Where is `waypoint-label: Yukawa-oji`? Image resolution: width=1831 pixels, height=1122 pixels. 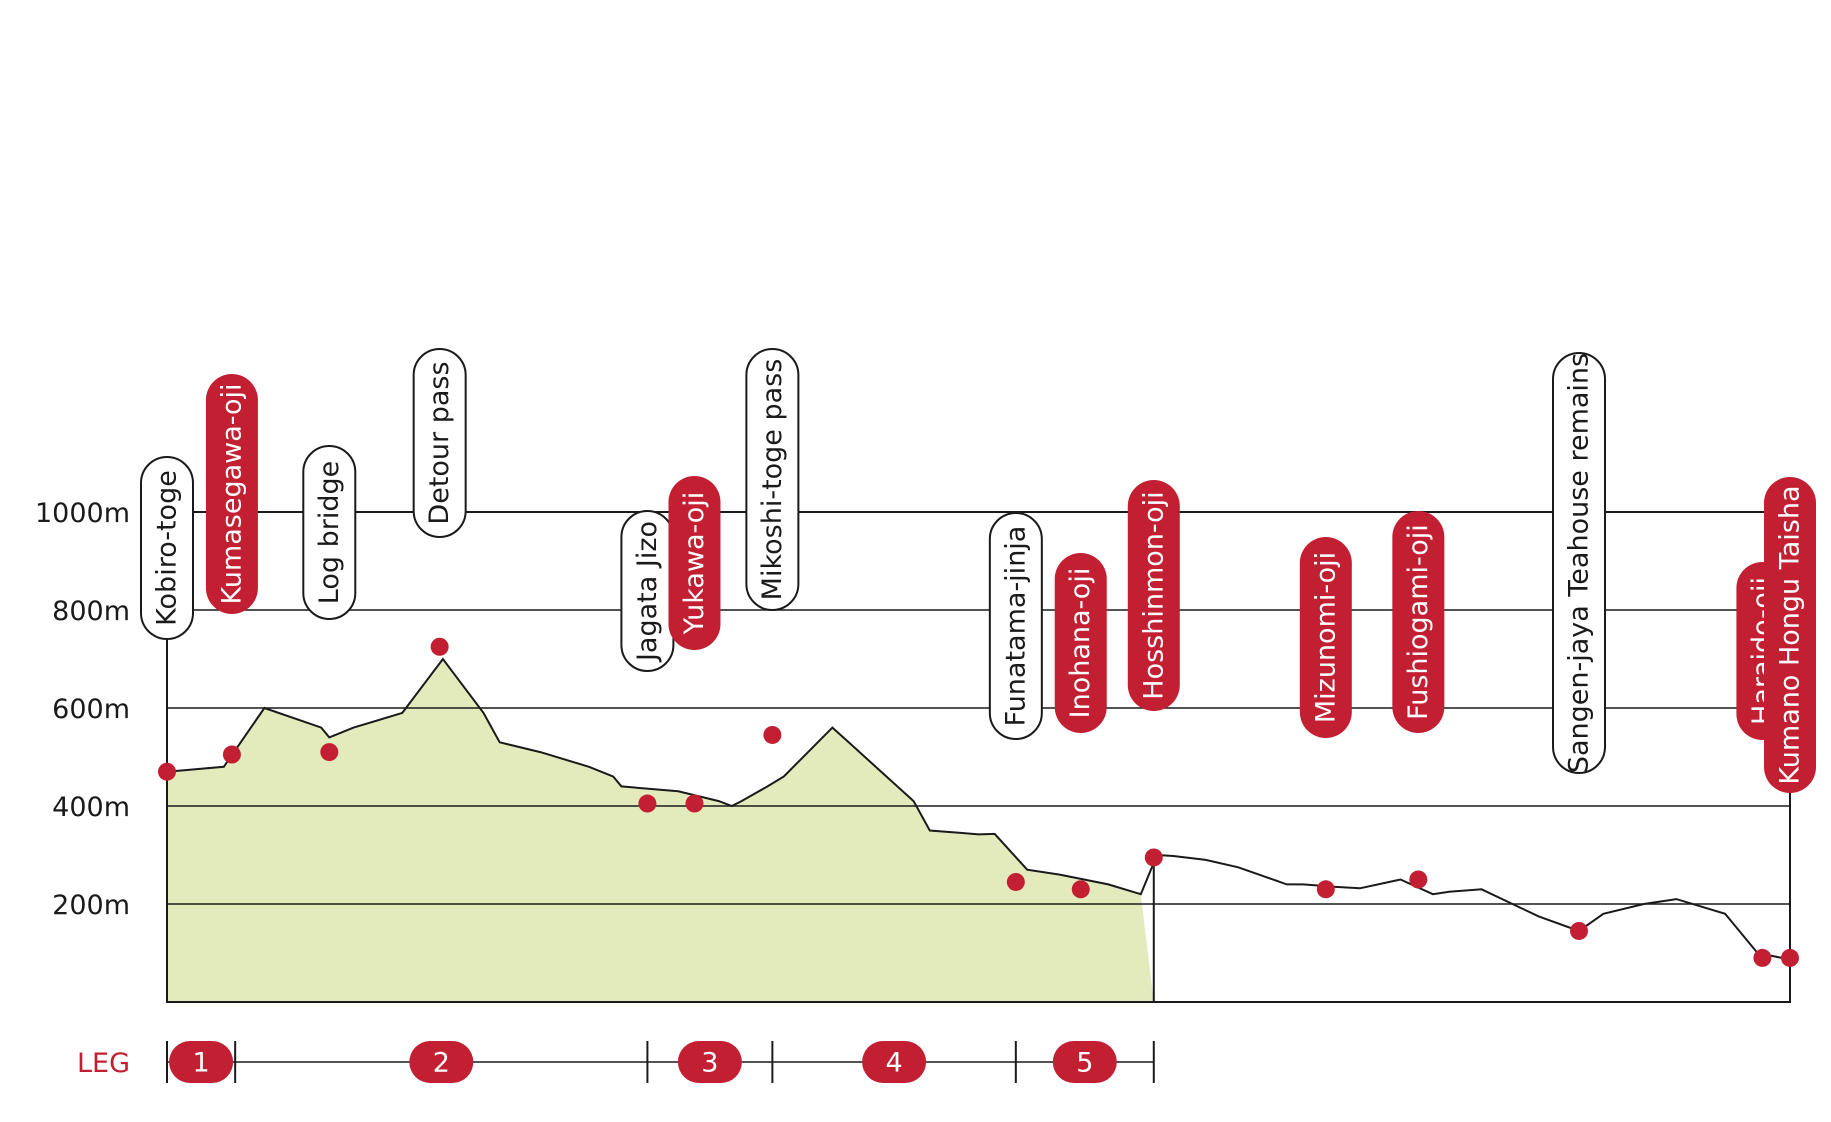 waypoint-label: Yukawa-oji is located at coordinates (694, 563).